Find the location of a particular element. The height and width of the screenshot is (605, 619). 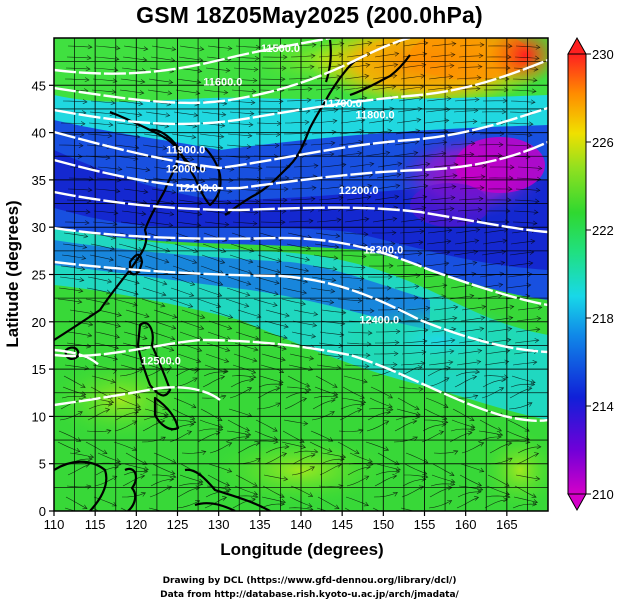

x-tick-label: 145 is located at coordinates (342, 524).